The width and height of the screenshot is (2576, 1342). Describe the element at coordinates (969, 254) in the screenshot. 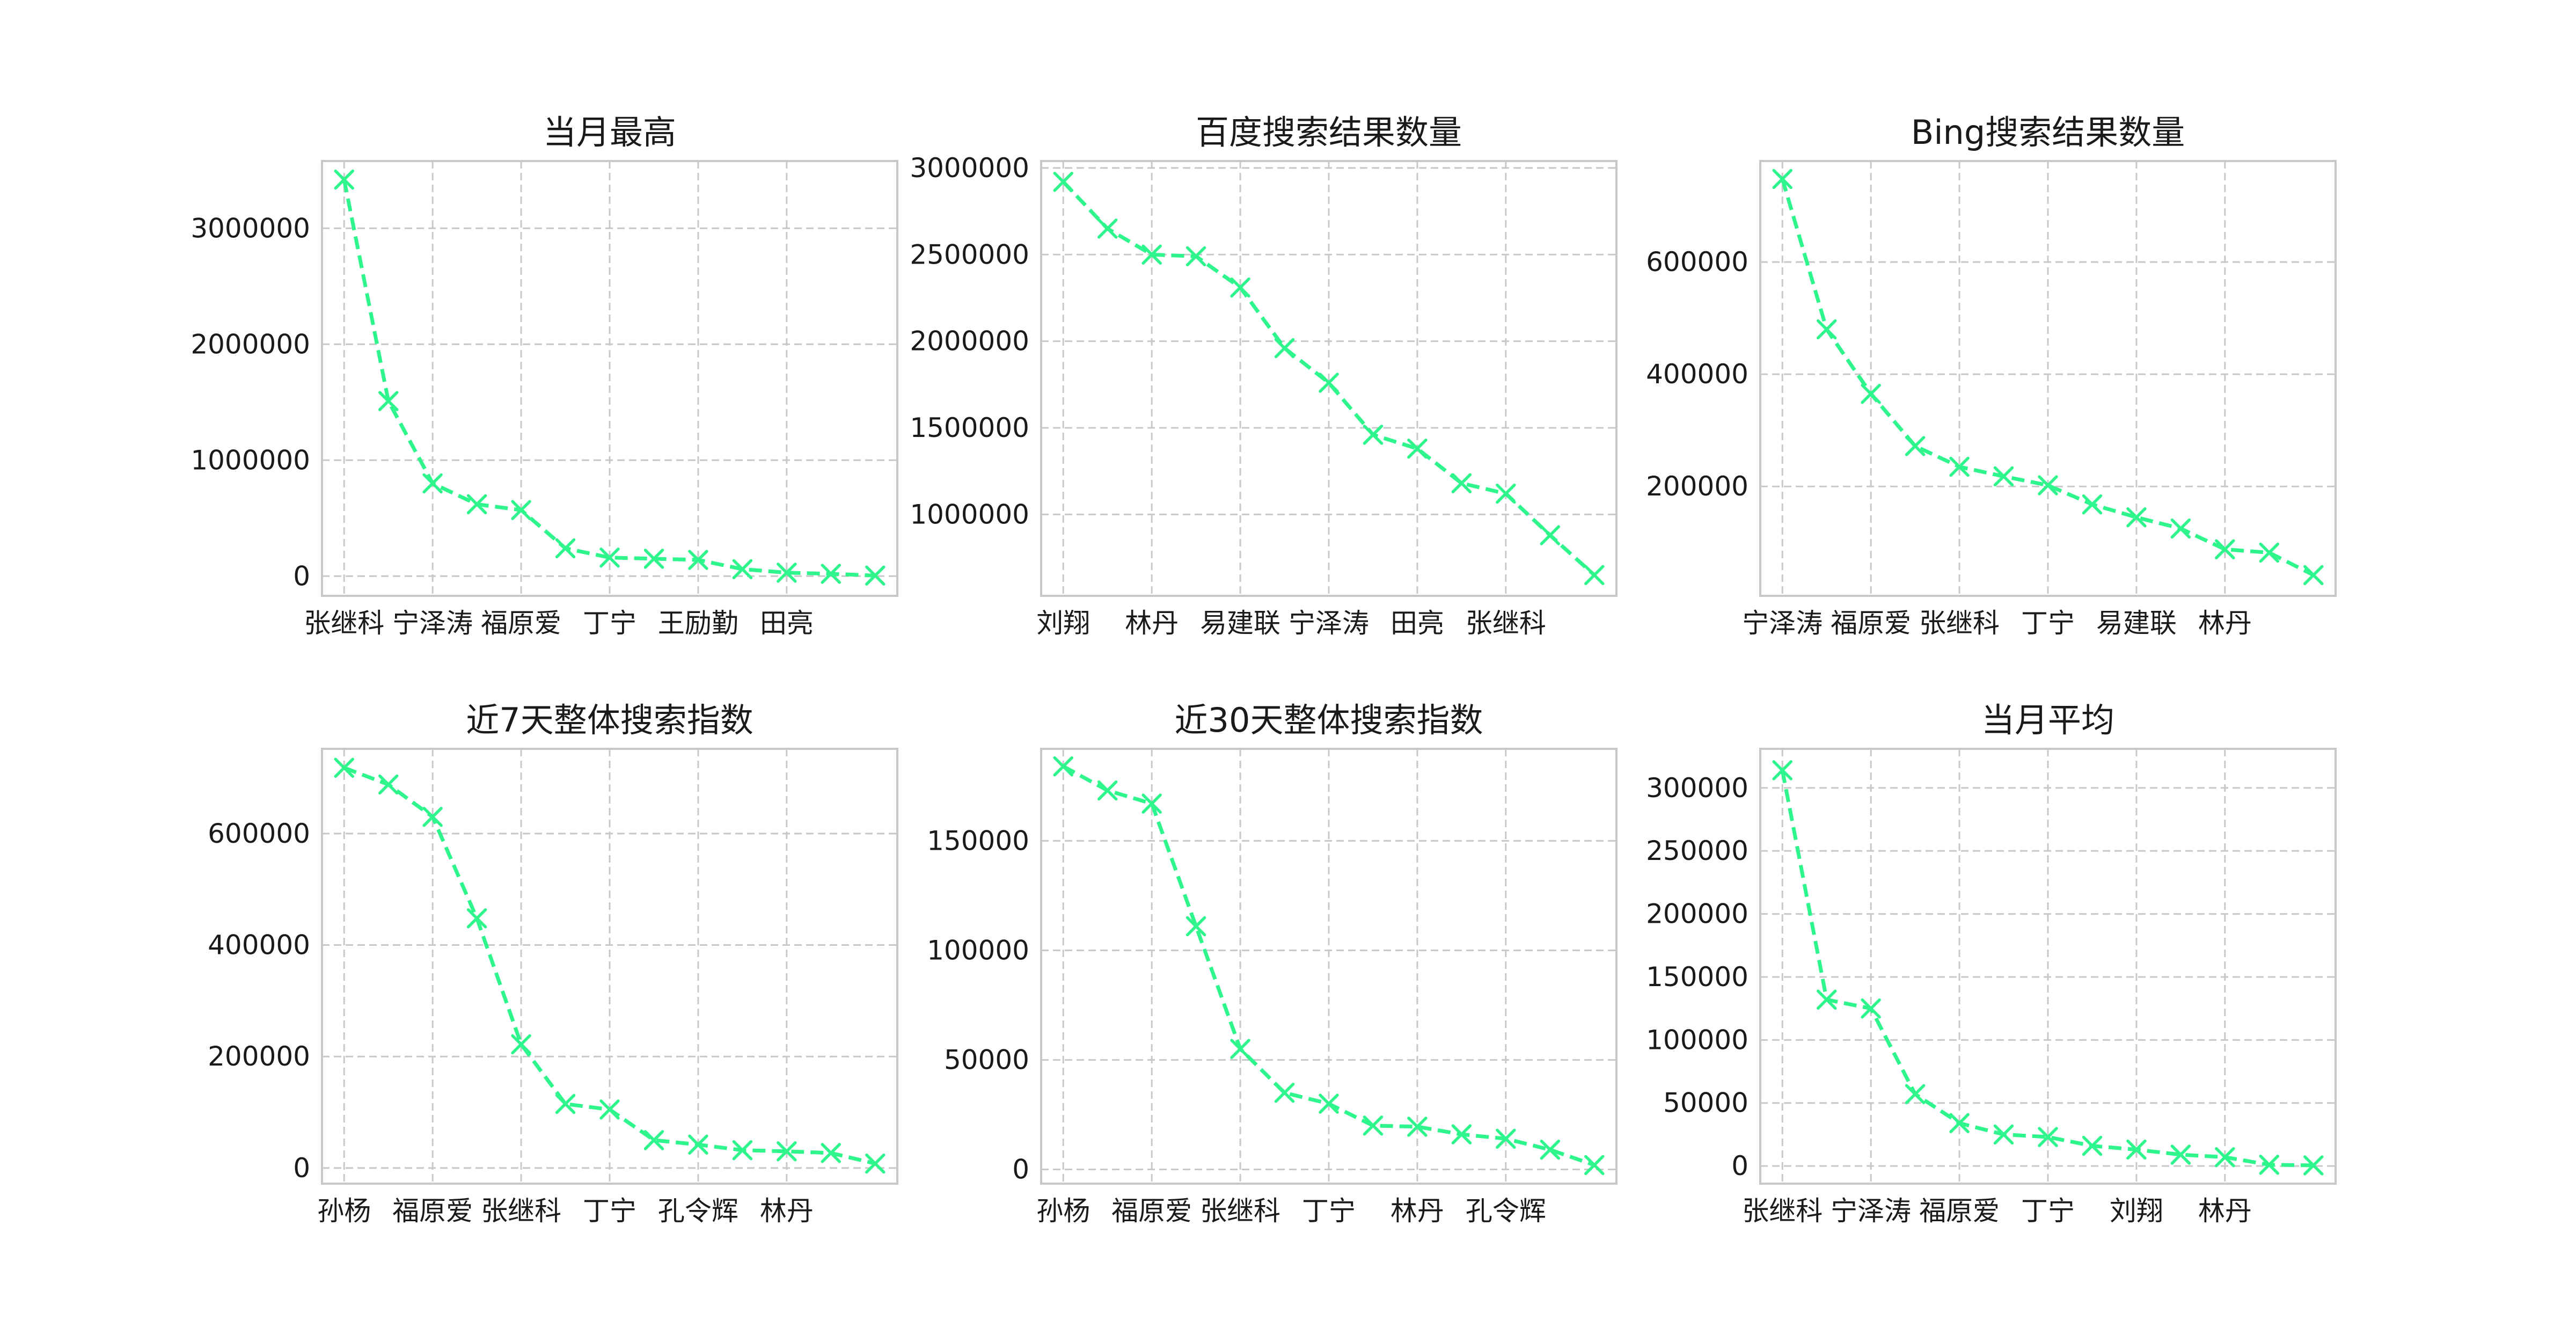

I see `y-tick-label: 2500000` at that location.